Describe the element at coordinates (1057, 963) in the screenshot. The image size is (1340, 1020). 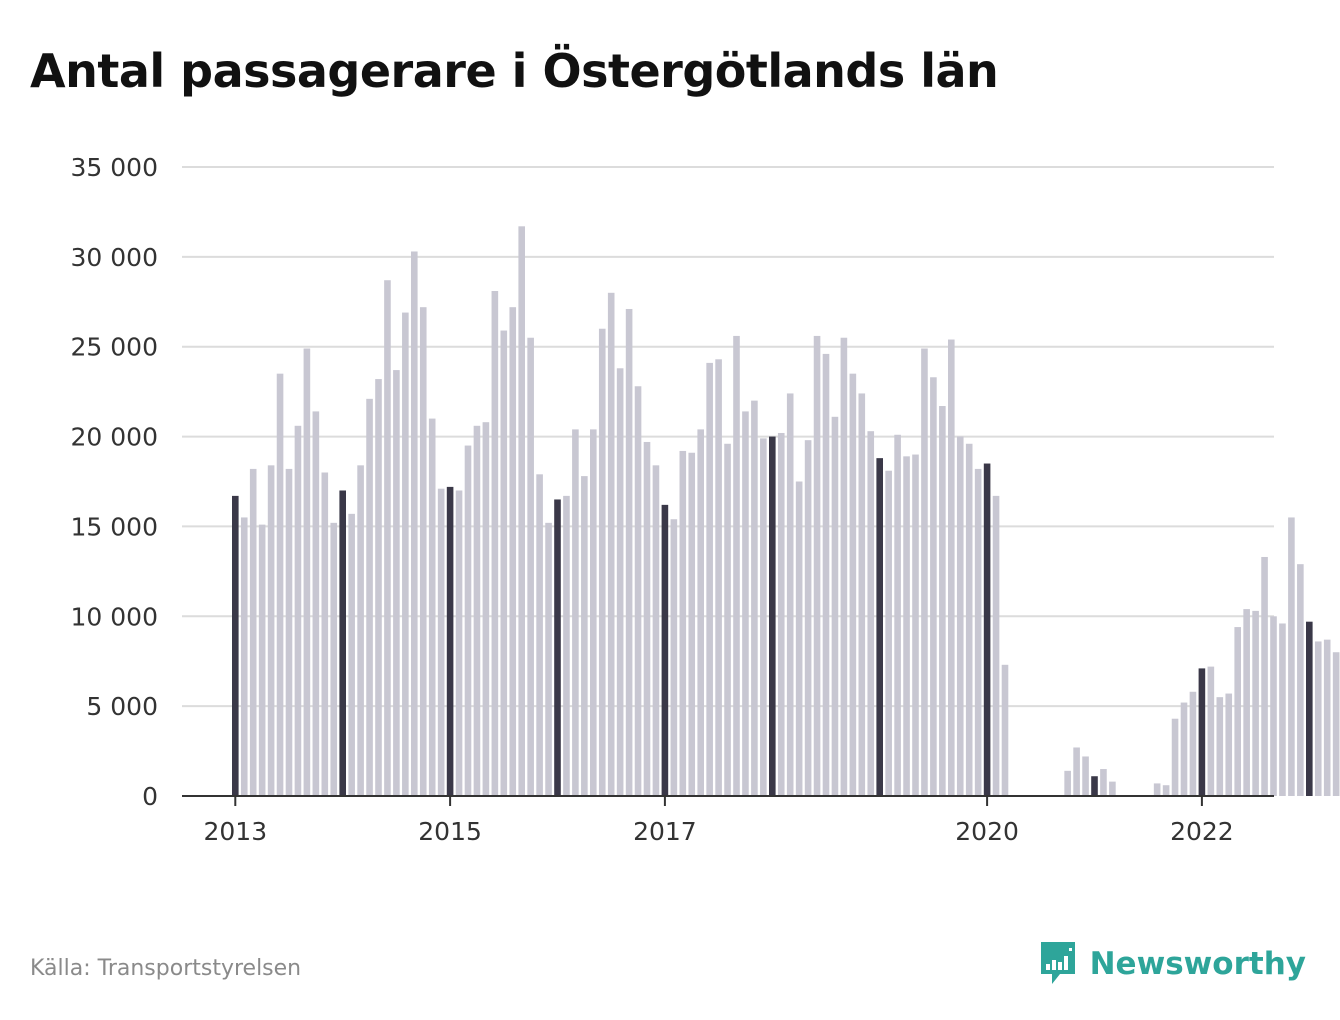
I see `newsworthy-logo-icon` at that location.